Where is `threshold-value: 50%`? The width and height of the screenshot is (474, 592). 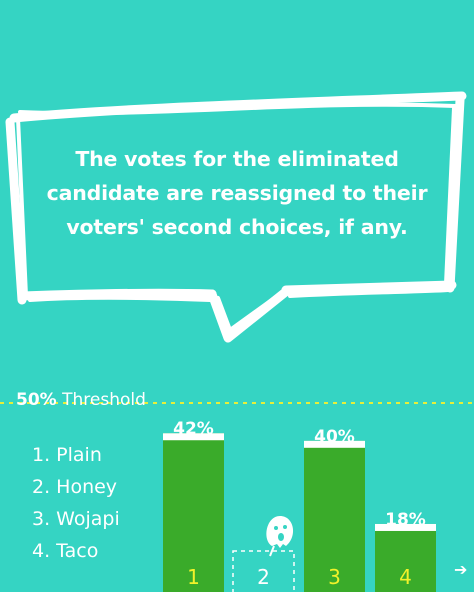 threshold-value: 50% is located at coordinates (36, 400).